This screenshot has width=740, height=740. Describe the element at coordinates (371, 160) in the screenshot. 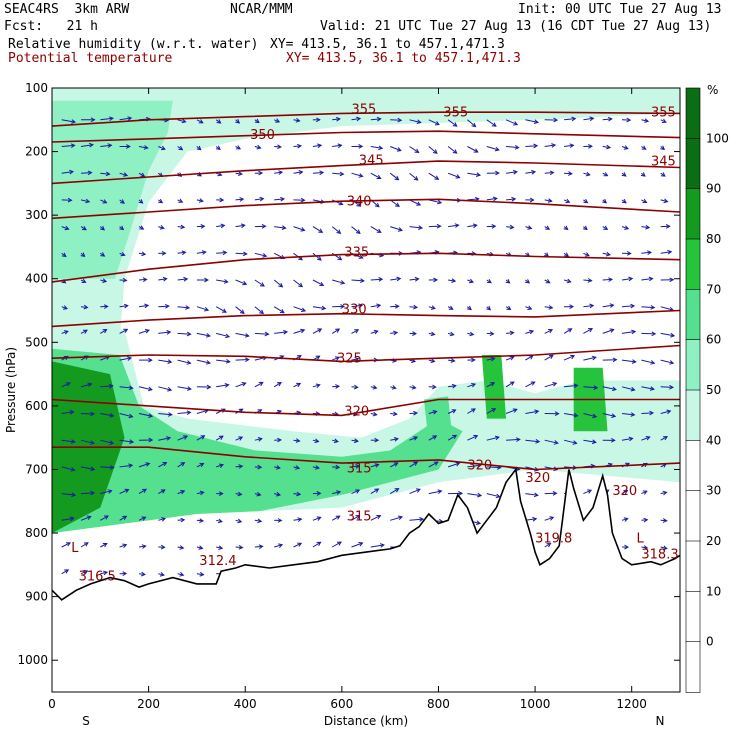

I see `theta-label: 345` at that location.